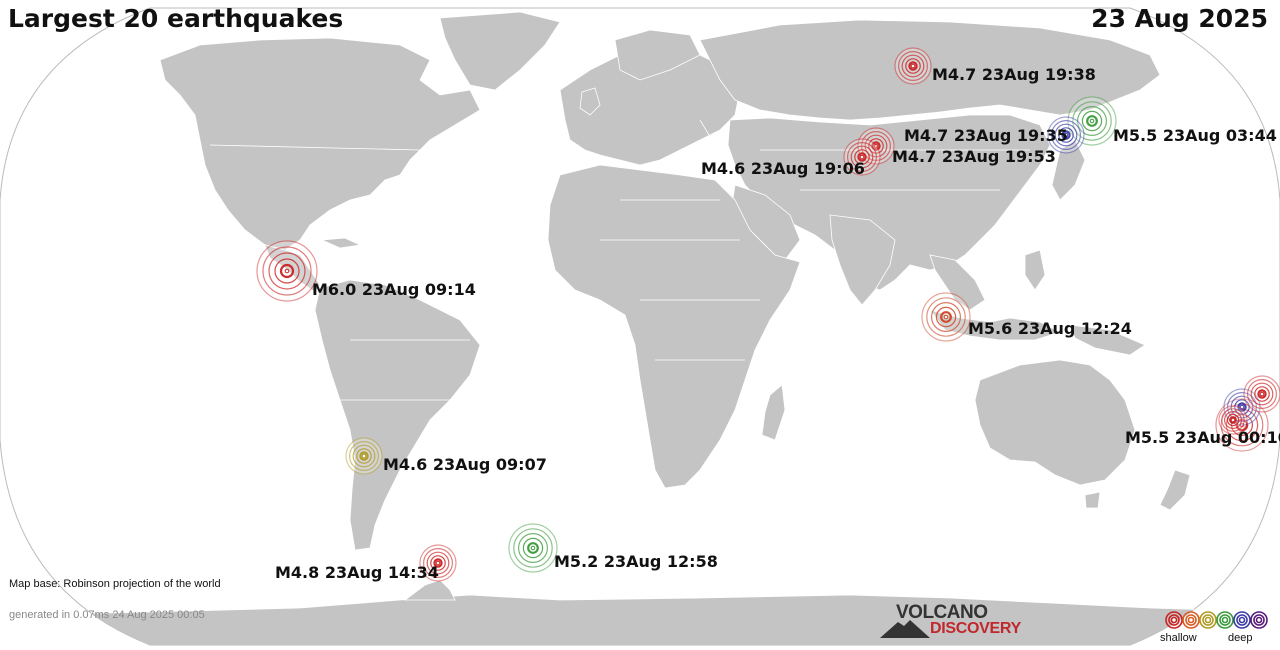  I want to click on depth-legend: shallow deep, so click(1215, 628).